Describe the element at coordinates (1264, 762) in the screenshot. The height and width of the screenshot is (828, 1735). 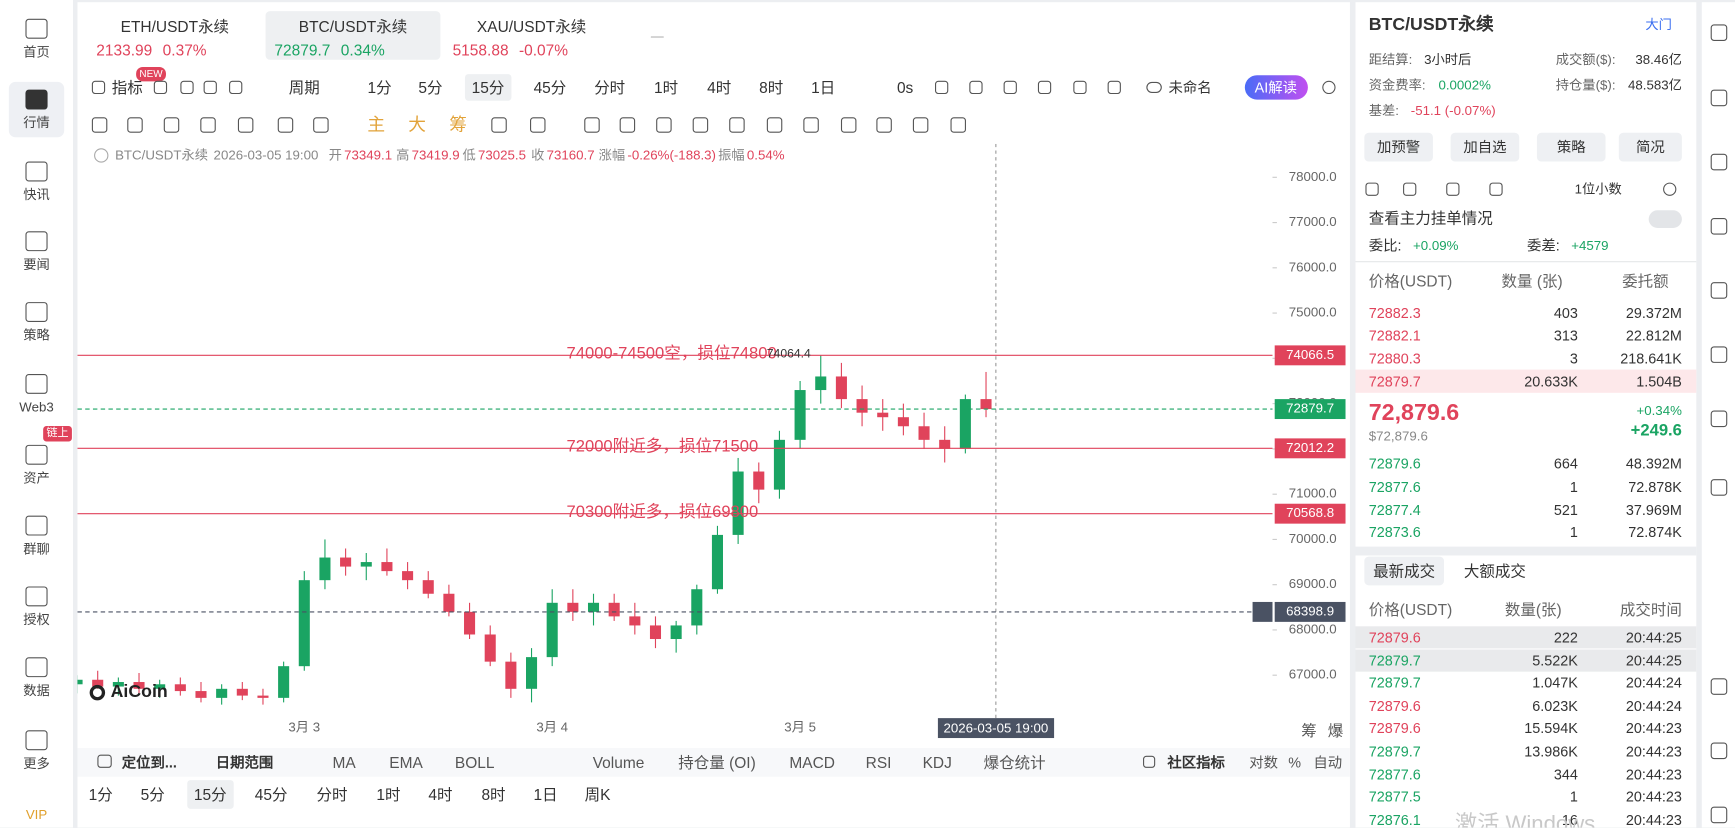
I see `chart-option: 对数` at that location.